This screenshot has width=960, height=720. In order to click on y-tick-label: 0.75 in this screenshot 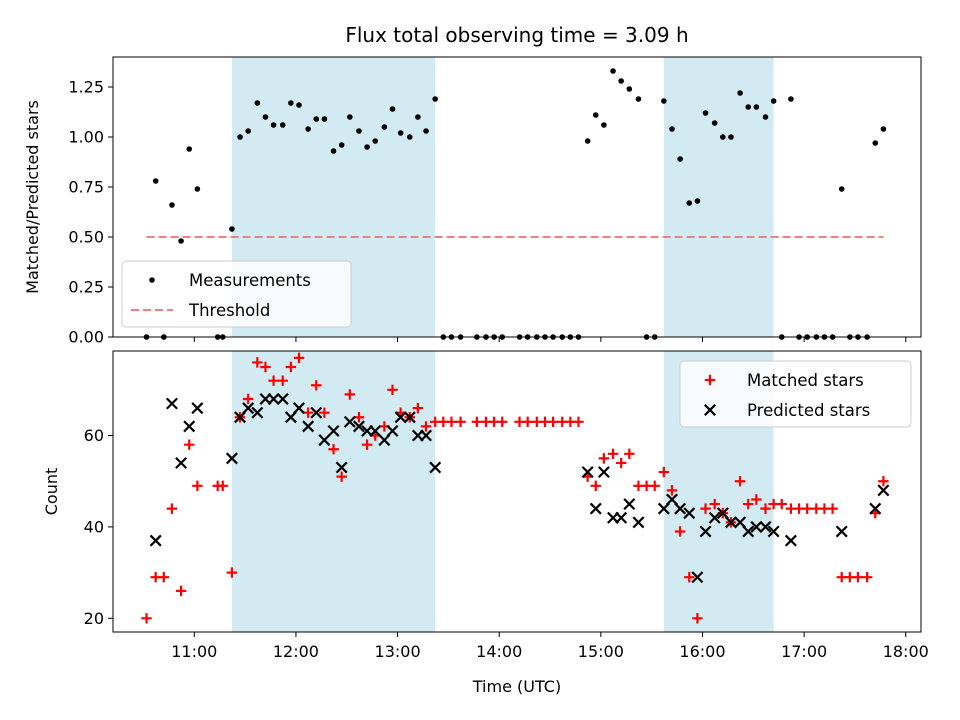, I will do `click(86, 187)`.